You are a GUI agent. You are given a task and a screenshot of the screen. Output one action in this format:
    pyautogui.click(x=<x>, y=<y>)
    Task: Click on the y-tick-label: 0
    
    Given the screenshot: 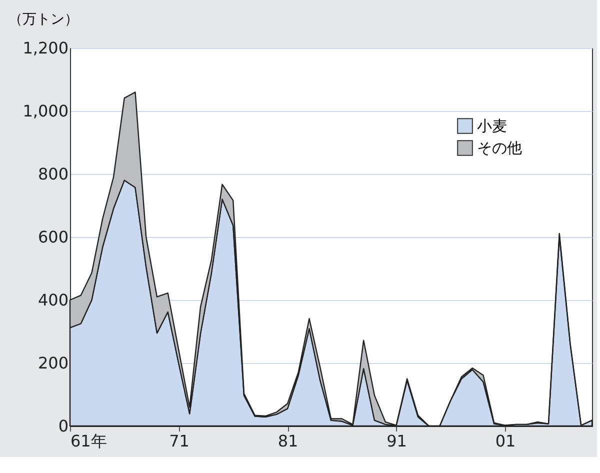 What is the action you would take?
    pyautogui.click(x=63, y=426)
    